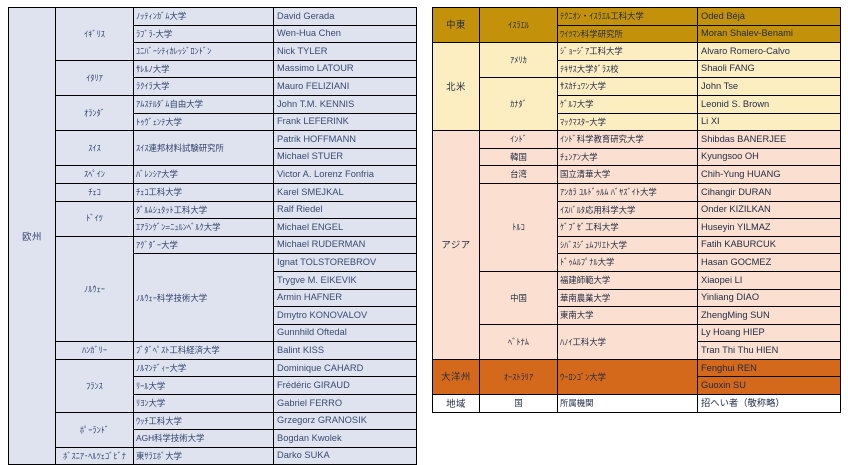 The width and height of the screenshot is (848, 465). Describe the element at coordinates (345, 350) in the screenshot. I see `person-cell: Balint KISS` at that location.